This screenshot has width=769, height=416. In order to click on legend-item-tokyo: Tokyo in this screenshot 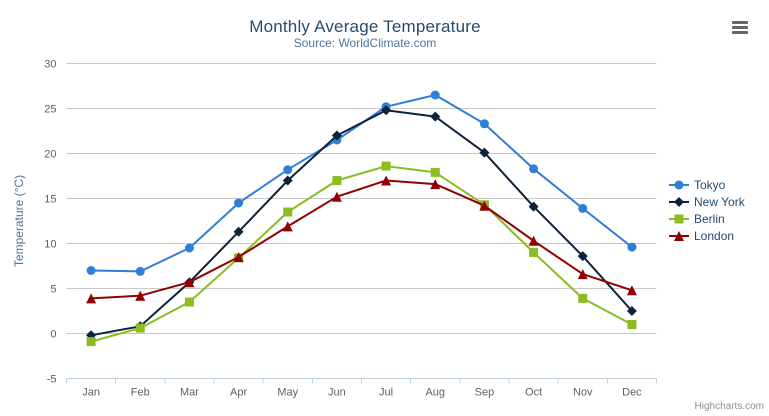, I will do `click(707, 184)`.